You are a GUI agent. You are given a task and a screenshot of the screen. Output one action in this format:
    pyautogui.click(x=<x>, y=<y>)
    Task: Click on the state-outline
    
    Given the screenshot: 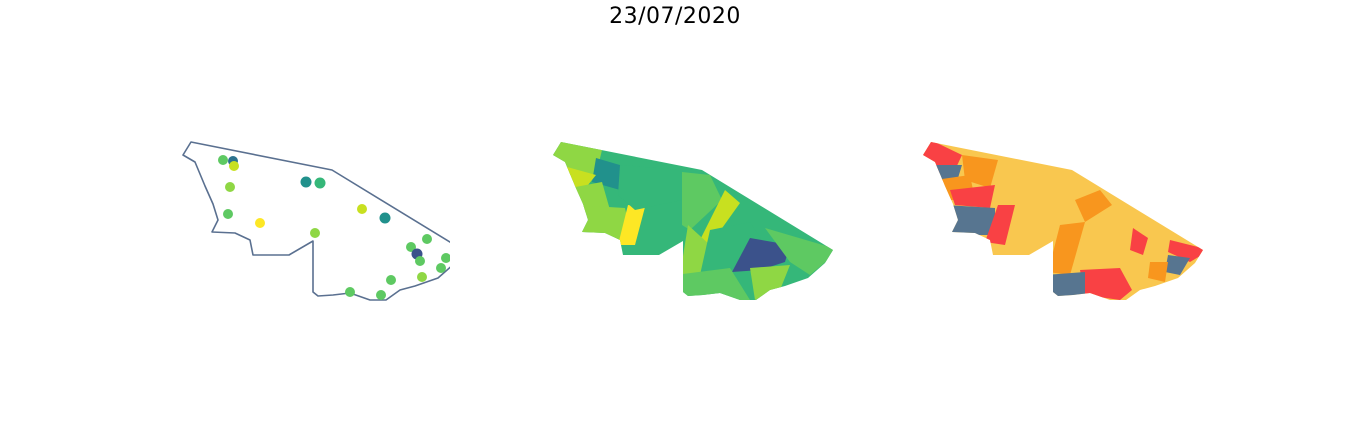 What is the action you would take?
    pyautogui.click(x=316, y=221)
    